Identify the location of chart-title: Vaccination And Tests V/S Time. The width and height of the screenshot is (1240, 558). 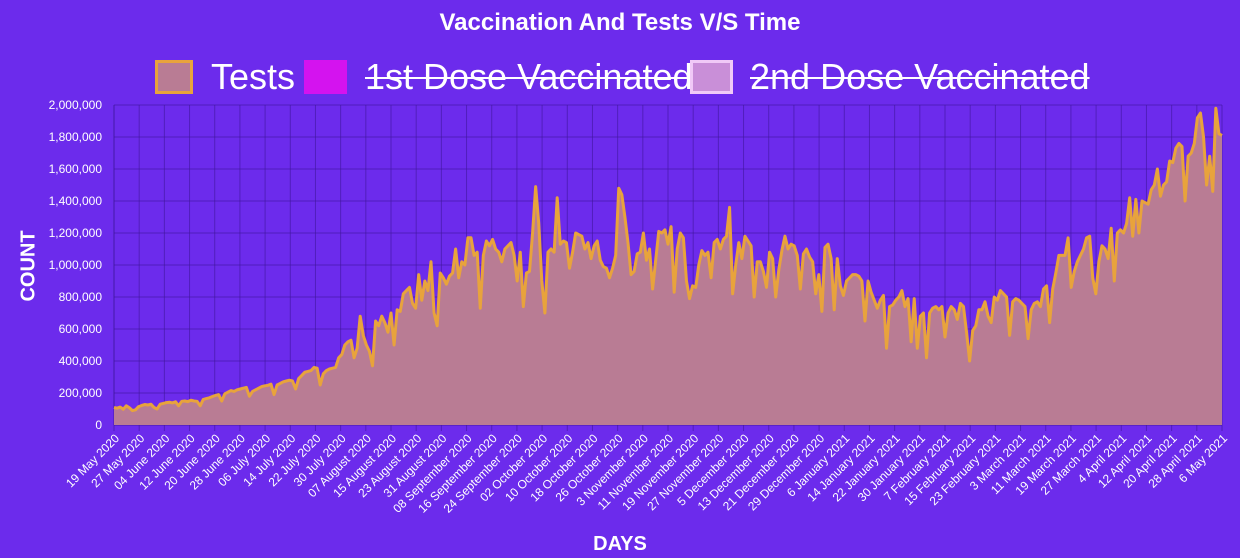
(620, 22).